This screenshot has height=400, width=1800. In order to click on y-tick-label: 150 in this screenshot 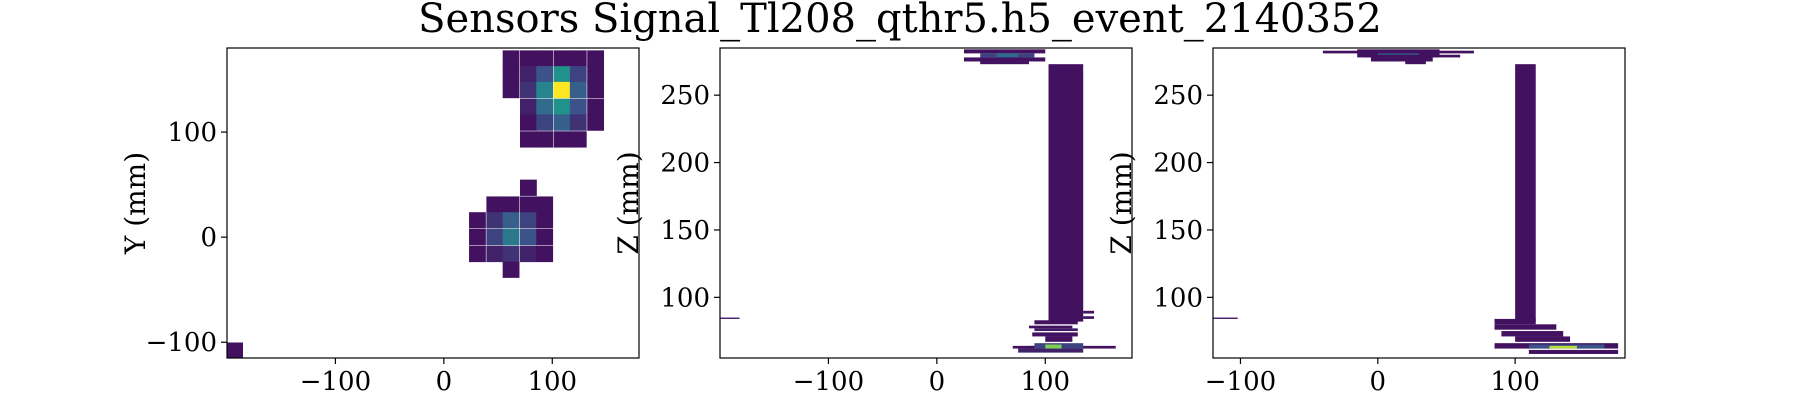, I will do `click(685, 231)`.